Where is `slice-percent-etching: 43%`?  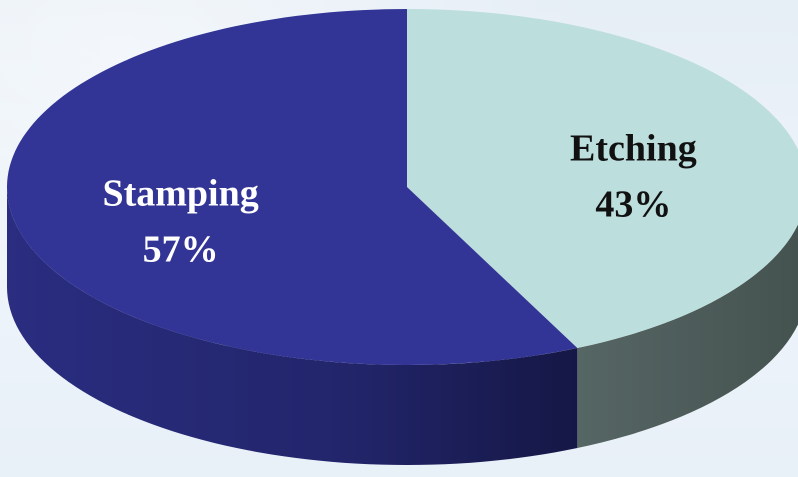
slice-percent-etching: 43% is located at coordinates (633, 204).